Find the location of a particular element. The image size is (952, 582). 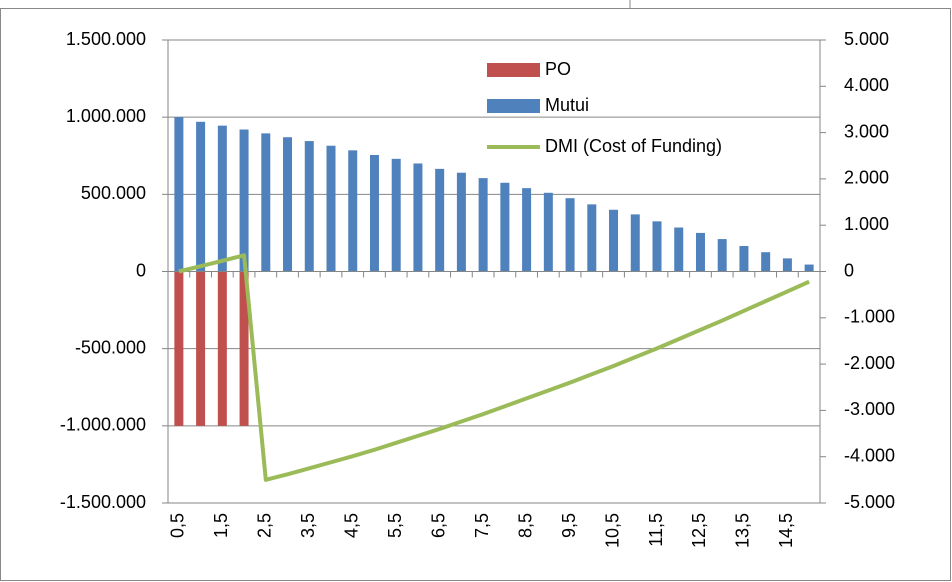

y2-tick-label: 1.000 is located at coordinates (866, 224).